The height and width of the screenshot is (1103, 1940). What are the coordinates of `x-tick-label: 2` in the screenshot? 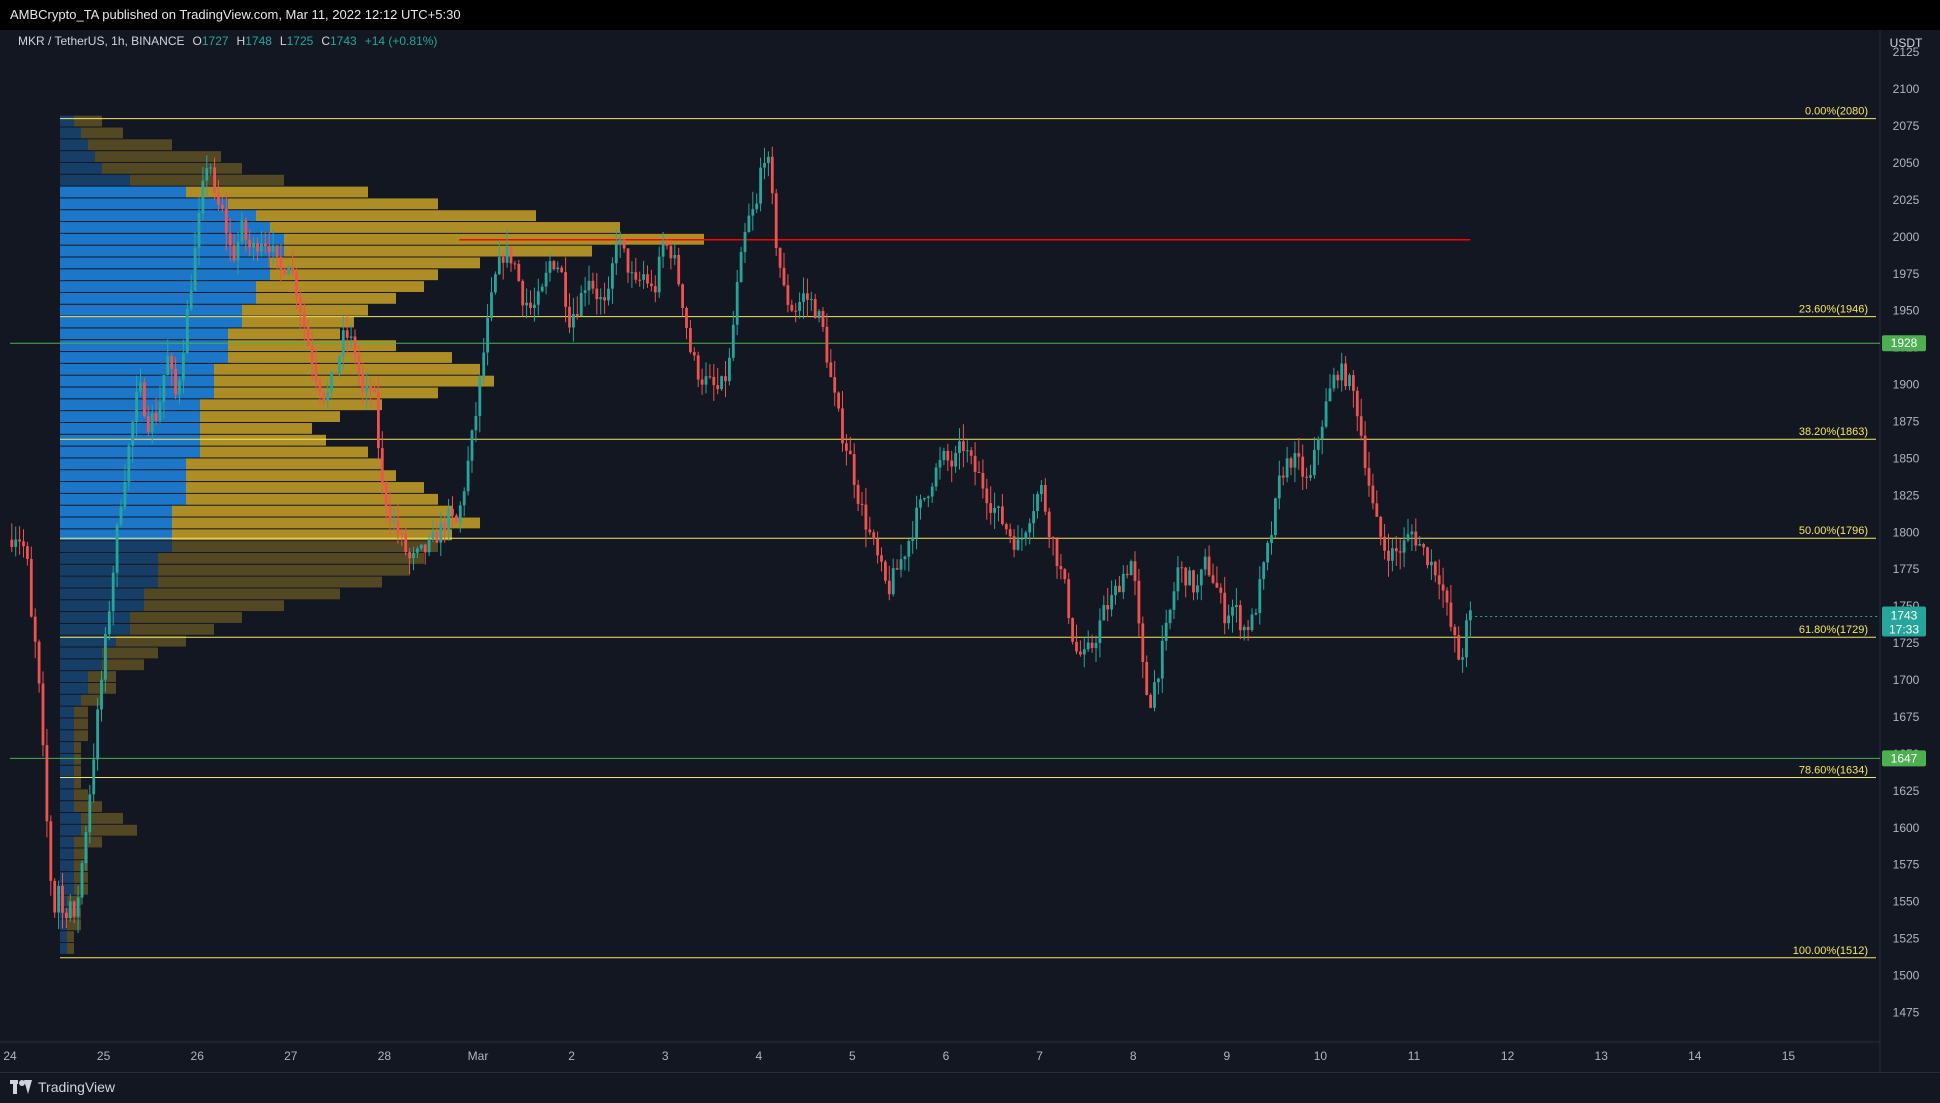 It's located at (571, 1056).